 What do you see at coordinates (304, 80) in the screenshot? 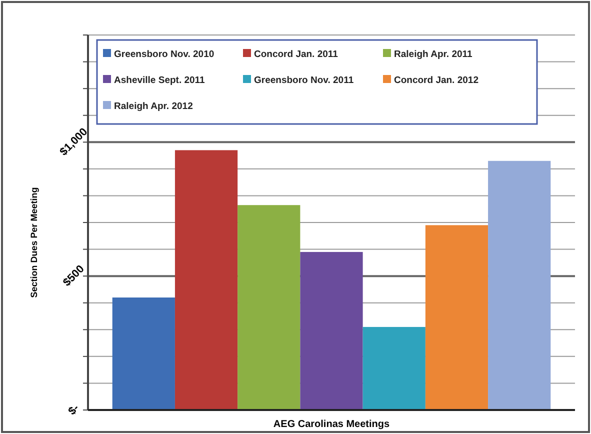
I see `legend-label: Greensboro Nov. 2011` at bounding box center [304, 80].